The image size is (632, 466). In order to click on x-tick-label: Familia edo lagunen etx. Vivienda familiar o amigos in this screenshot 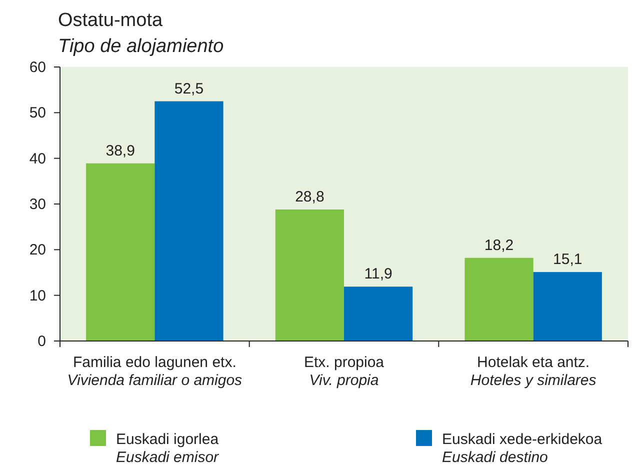, I will do `click(155, 371)`.